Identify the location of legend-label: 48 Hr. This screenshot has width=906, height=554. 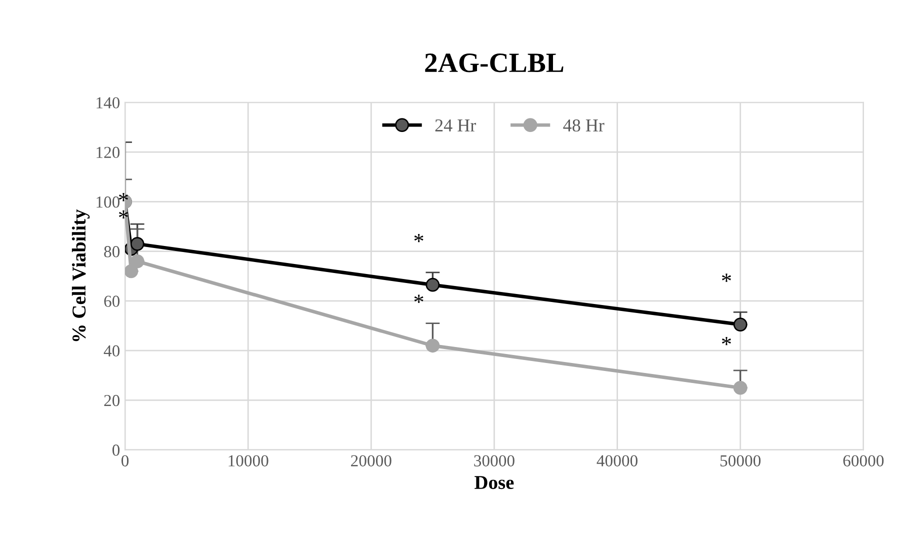
(583, 125).